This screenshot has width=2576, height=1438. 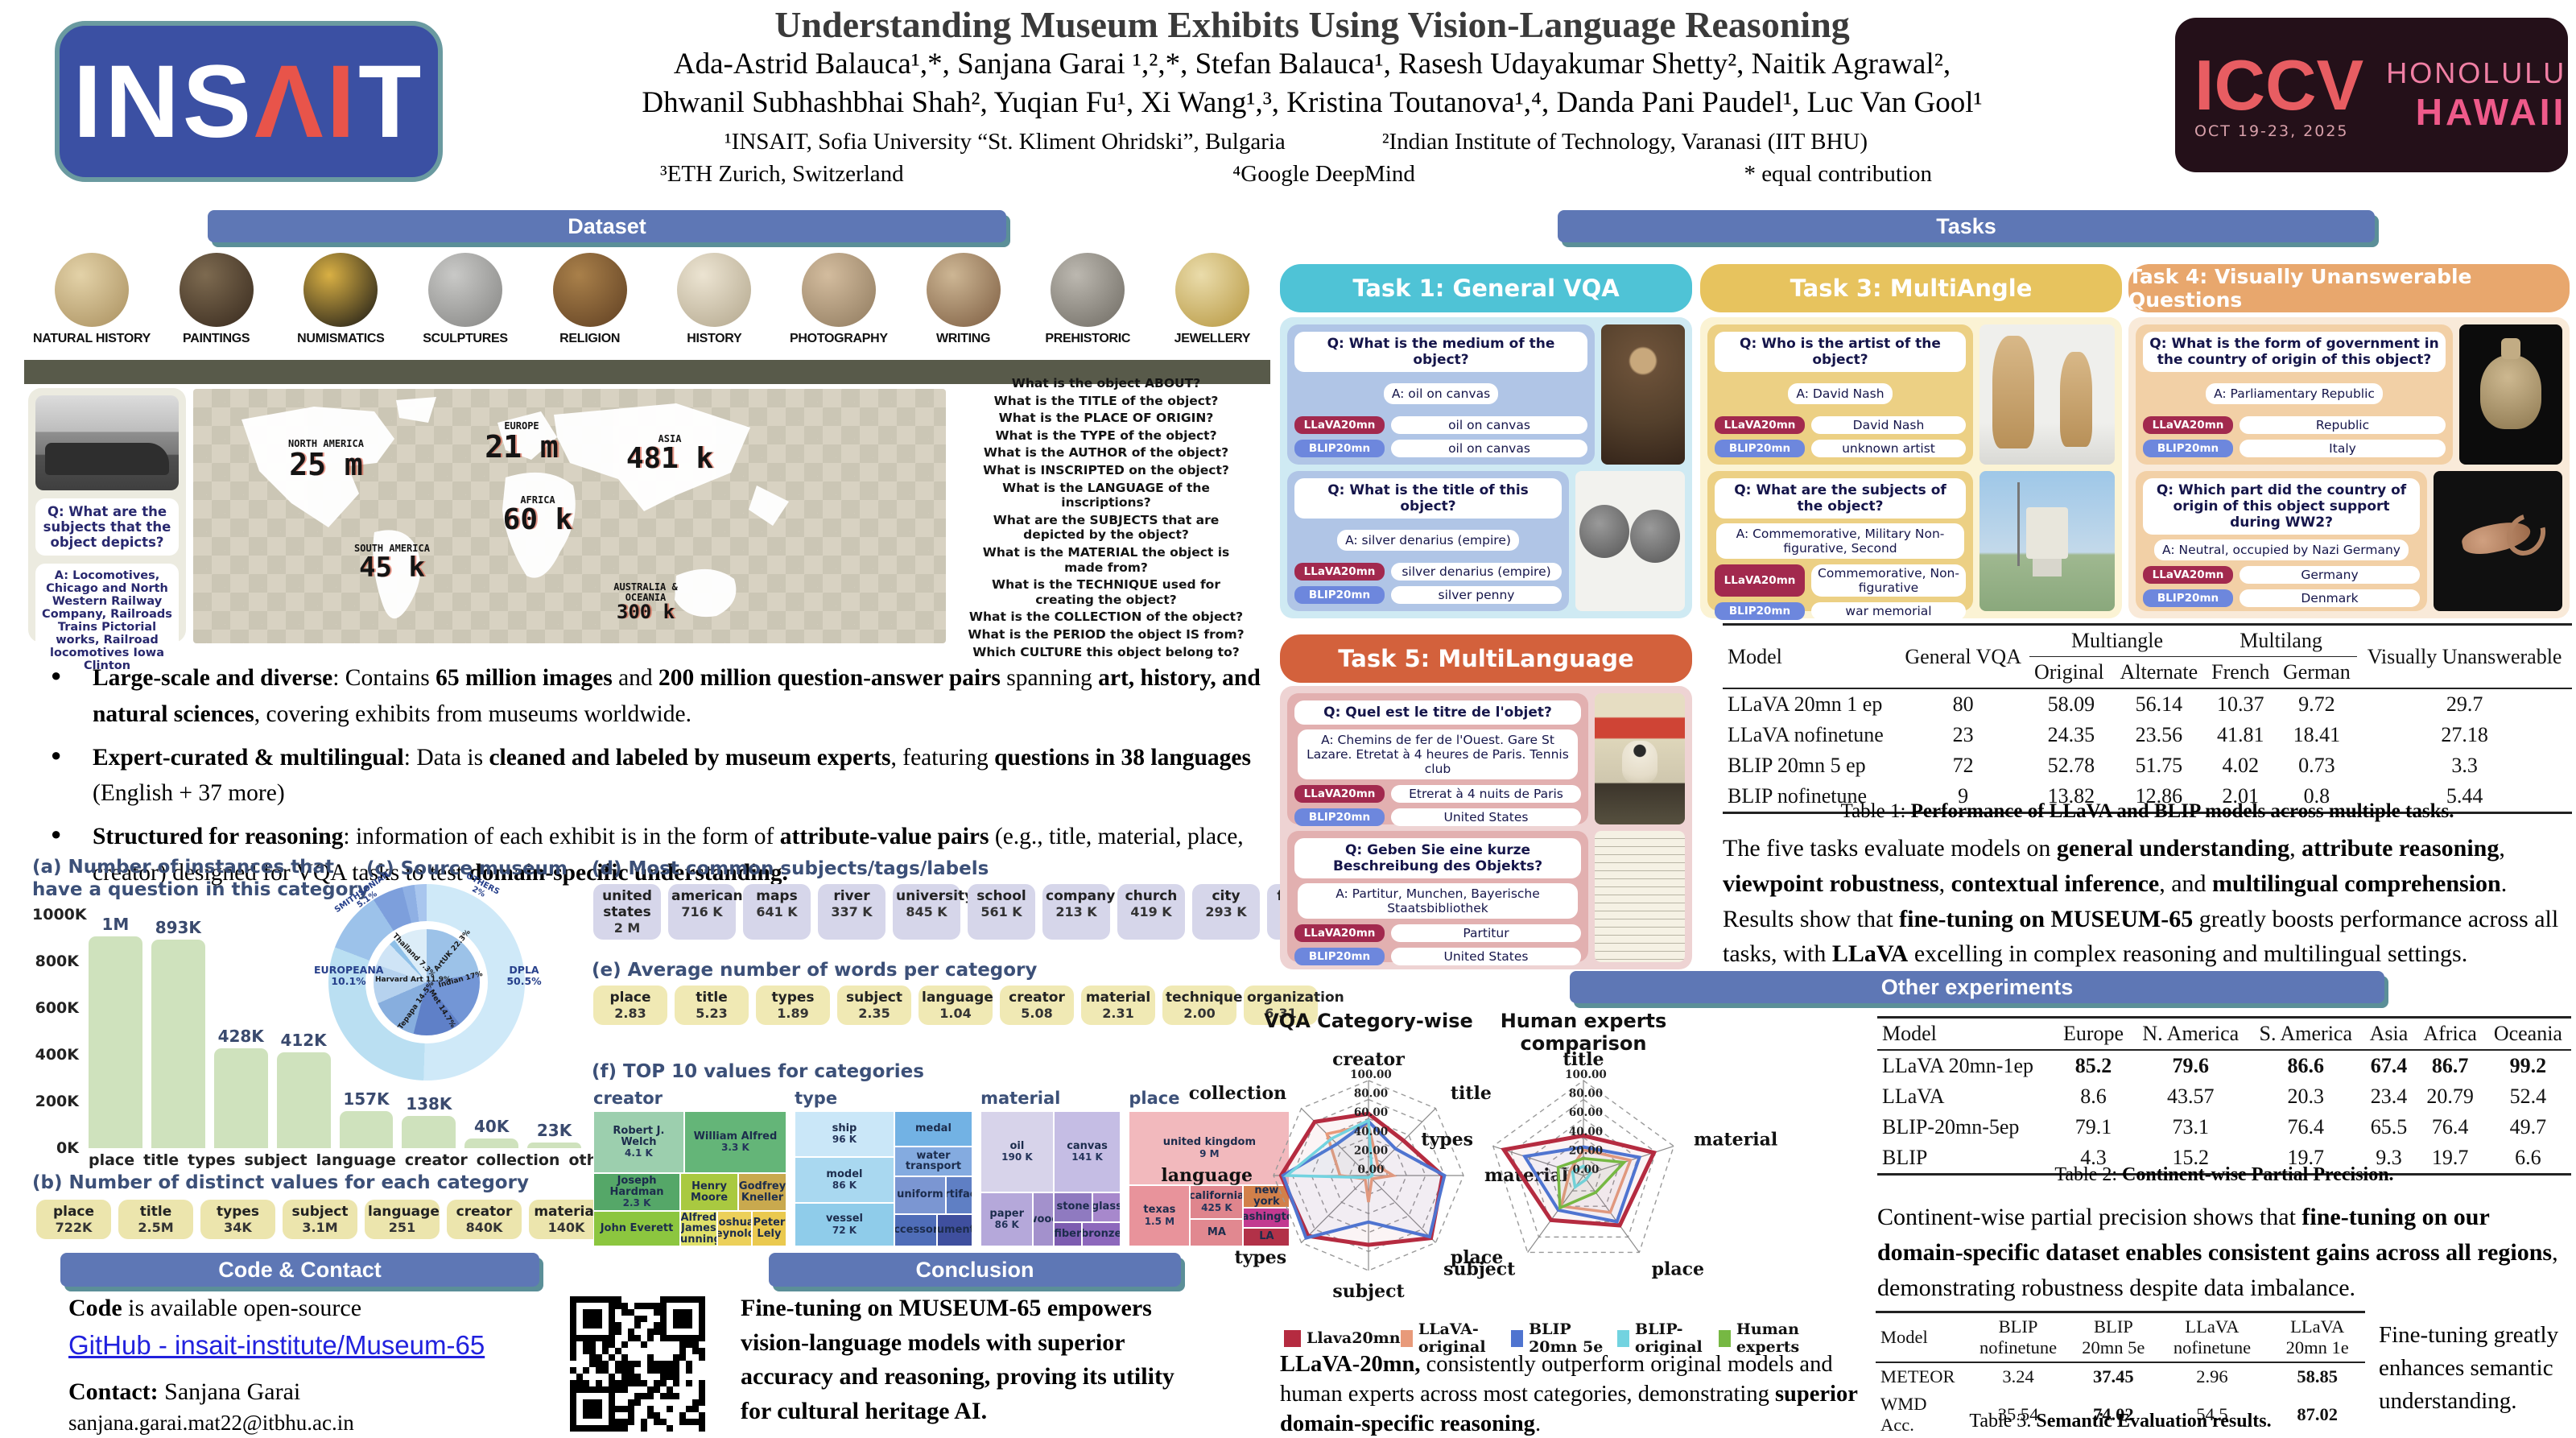 What do you see at coordinates (963, 338) in the screenshot?
I see `category-label: WRITING` at bounding box center [963, 338].